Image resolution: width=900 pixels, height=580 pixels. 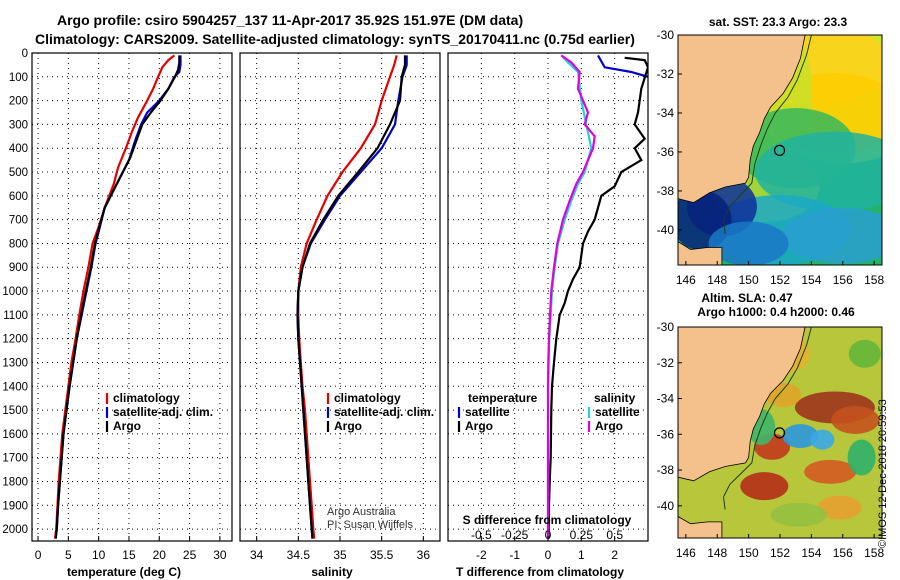 What do you see at coordinates (666, 506) in the screenshot?
I see `sla-map-ytick-label: -40` at bounding box center [666, 506].